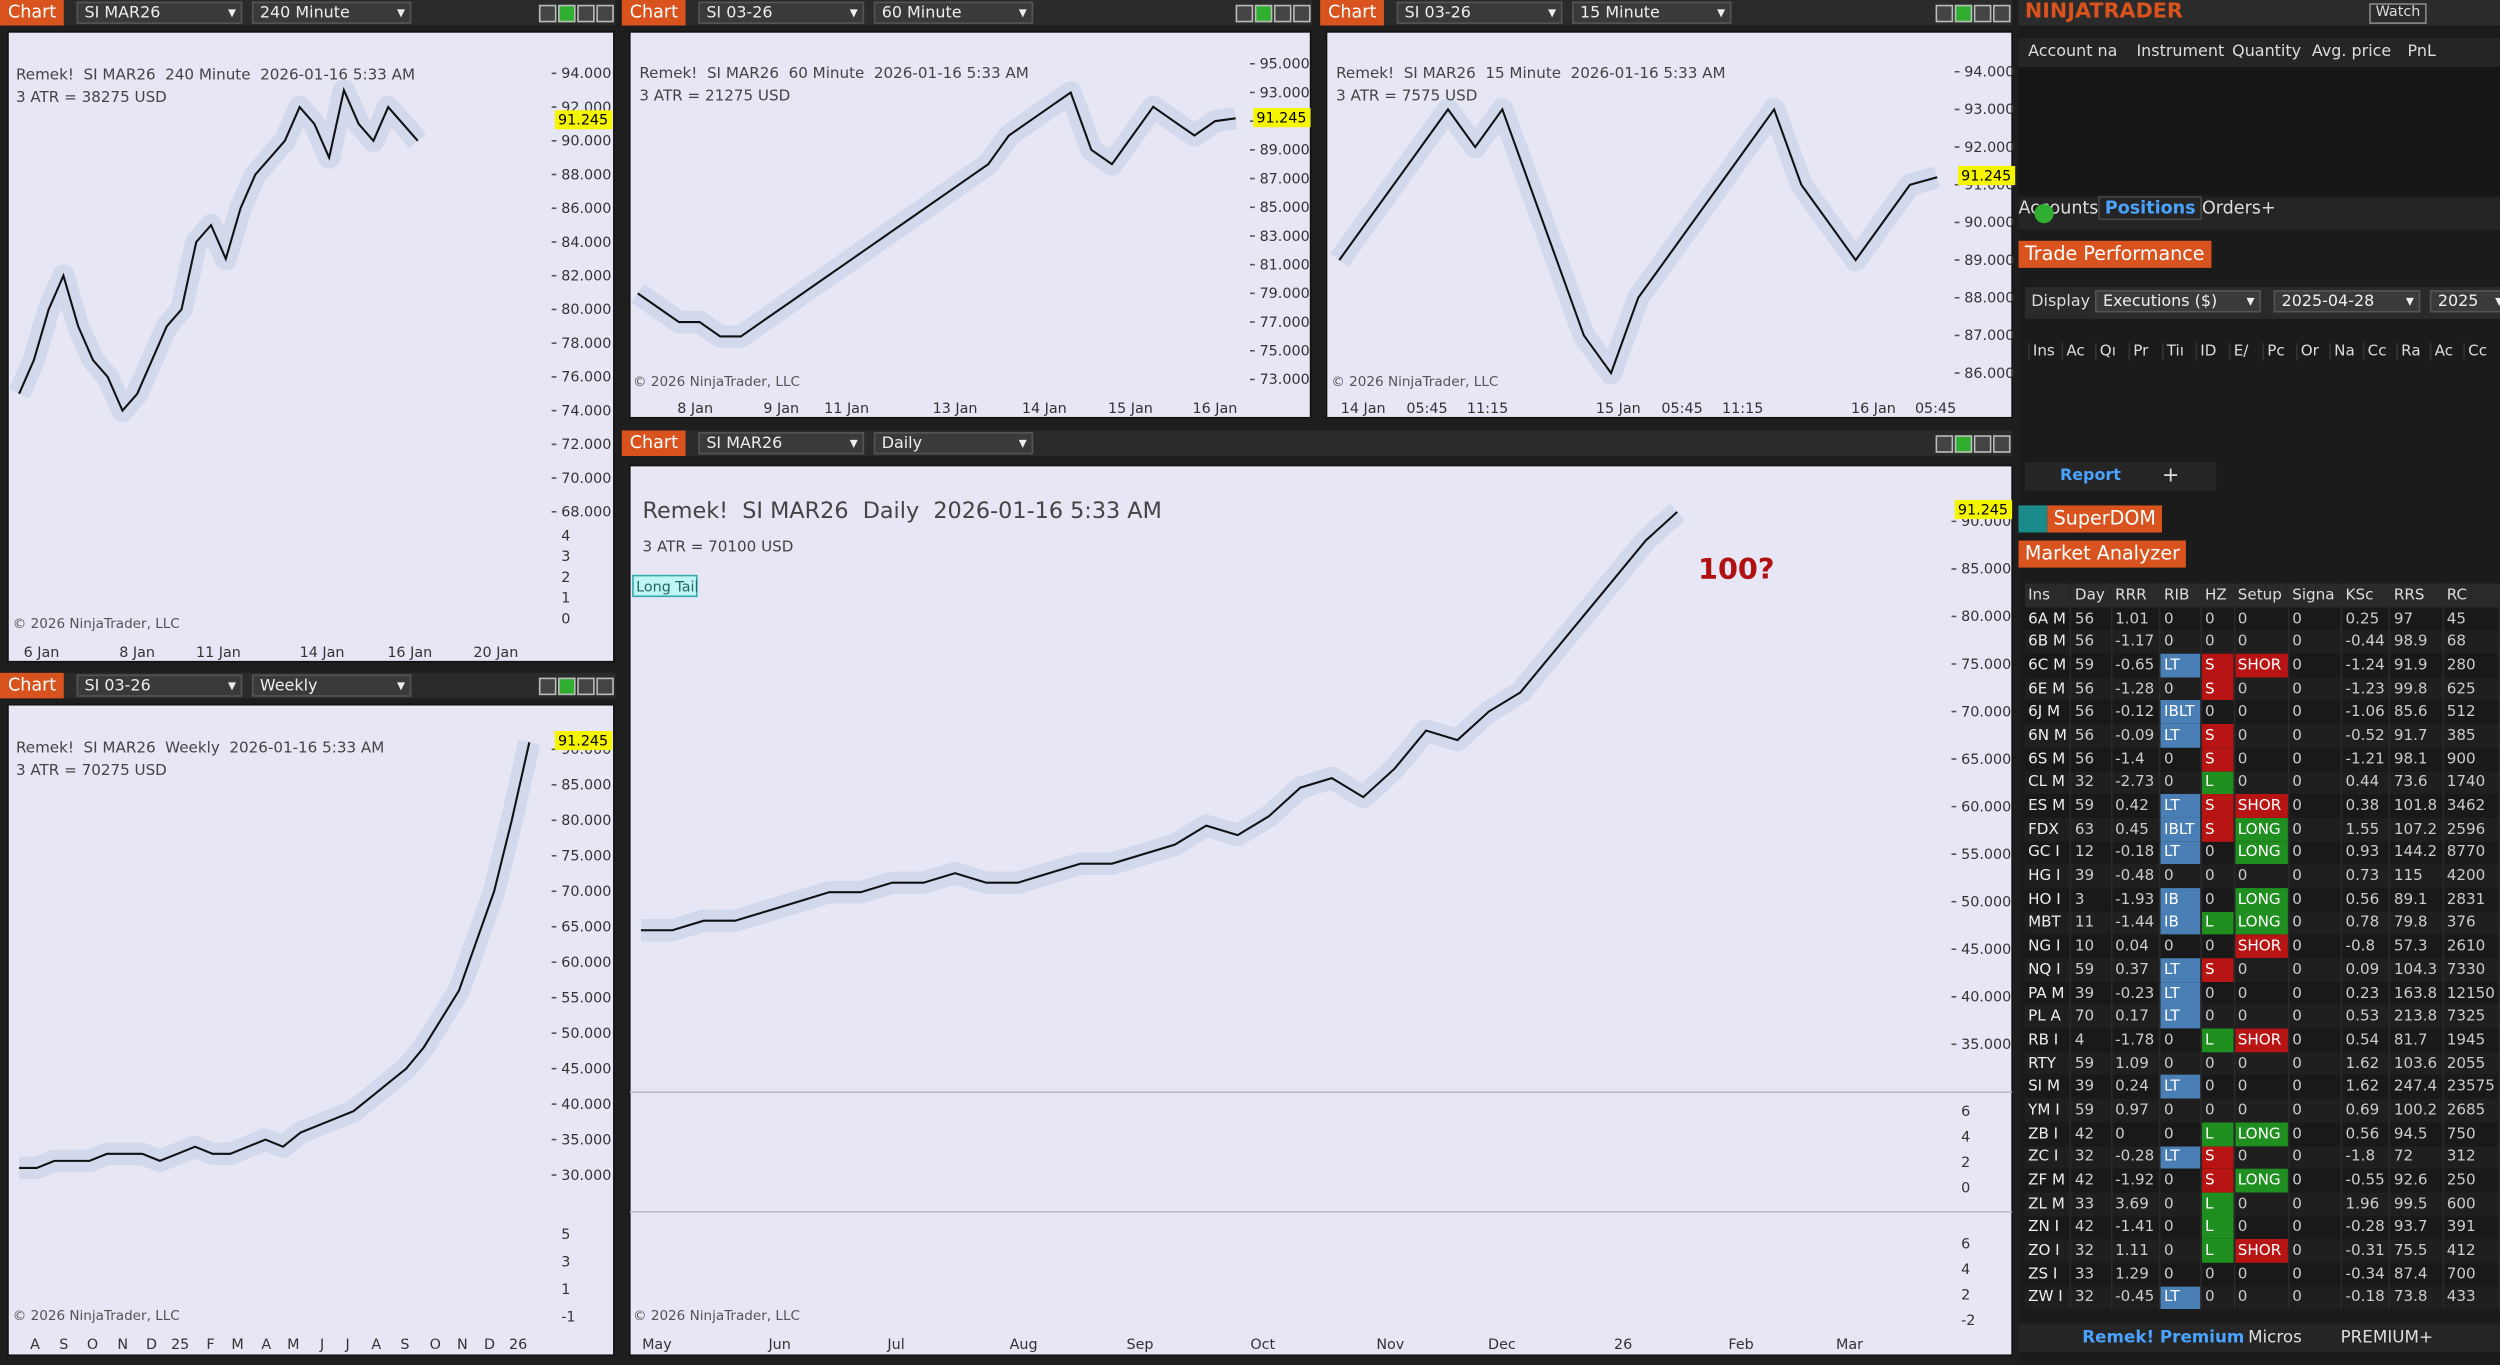 The height and width of the screenshot is (1365, 2500). Describe the element at coordinates (2178, 302) in the screenshot. I see `display-dropdown: Executions ($)` at that location.